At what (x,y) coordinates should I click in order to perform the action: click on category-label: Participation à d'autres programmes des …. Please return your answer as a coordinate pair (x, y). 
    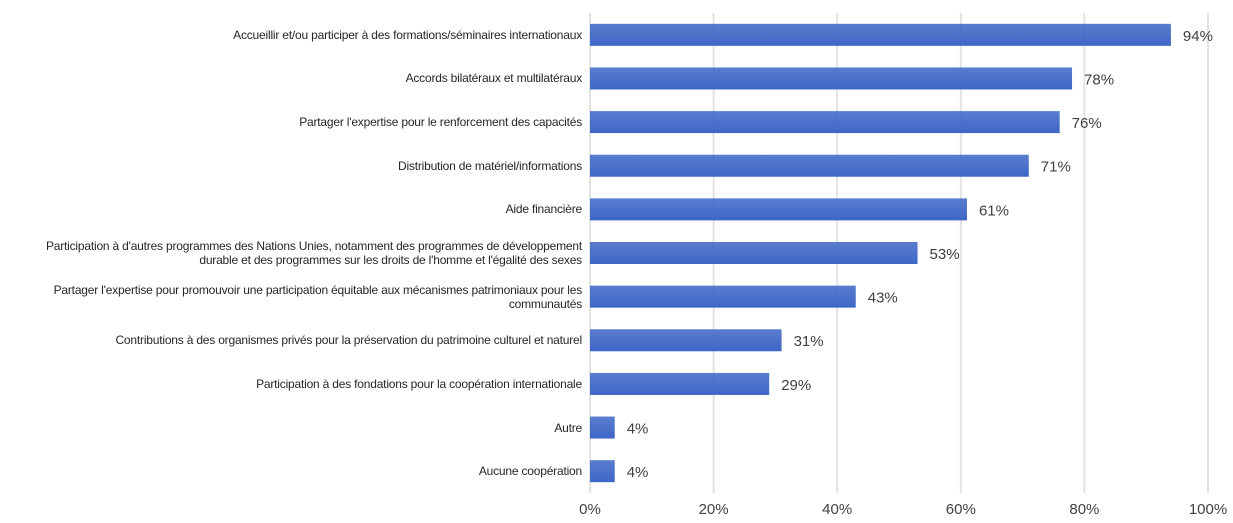
    Looking at the image, I should click on (313, 253).